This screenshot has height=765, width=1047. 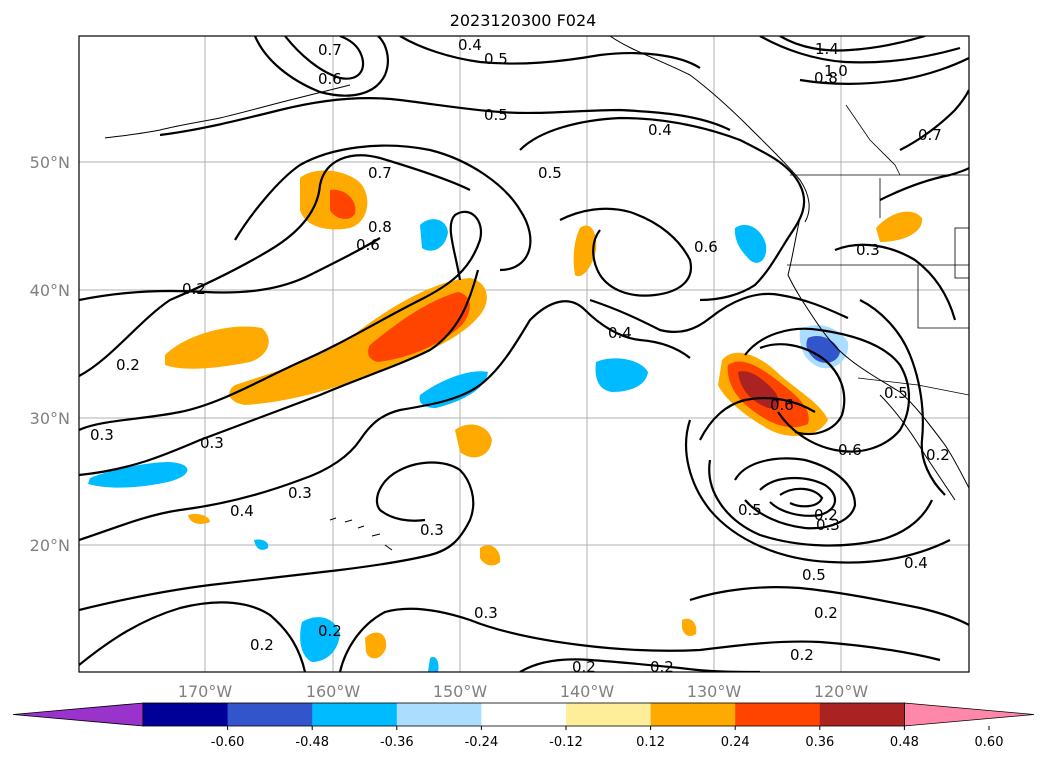 What do you see at coordinates (913, 386) in the screenshot?
I see `us-mexico-border` at bounding box center [913, 386].